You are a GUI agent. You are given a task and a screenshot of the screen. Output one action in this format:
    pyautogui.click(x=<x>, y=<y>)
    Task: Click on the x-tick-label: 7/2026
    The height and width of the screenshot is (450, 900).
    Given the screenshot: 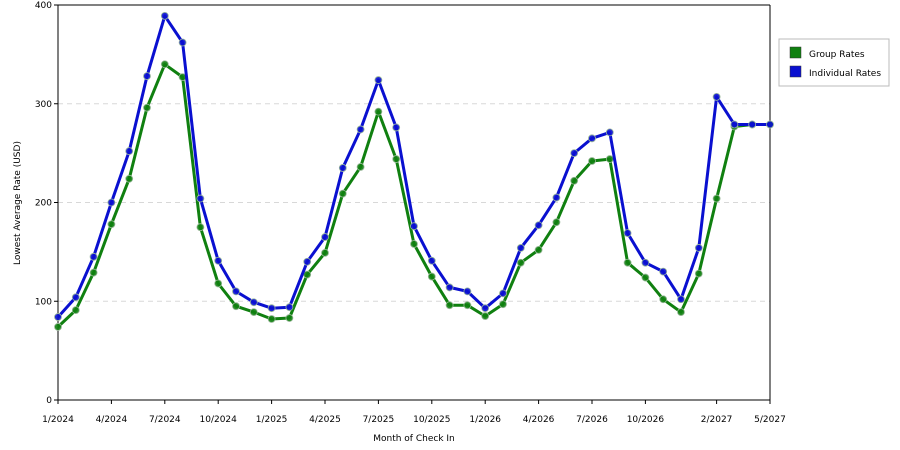 What is the action you would take?
    pyautogui.click(x=592, y=420)
    